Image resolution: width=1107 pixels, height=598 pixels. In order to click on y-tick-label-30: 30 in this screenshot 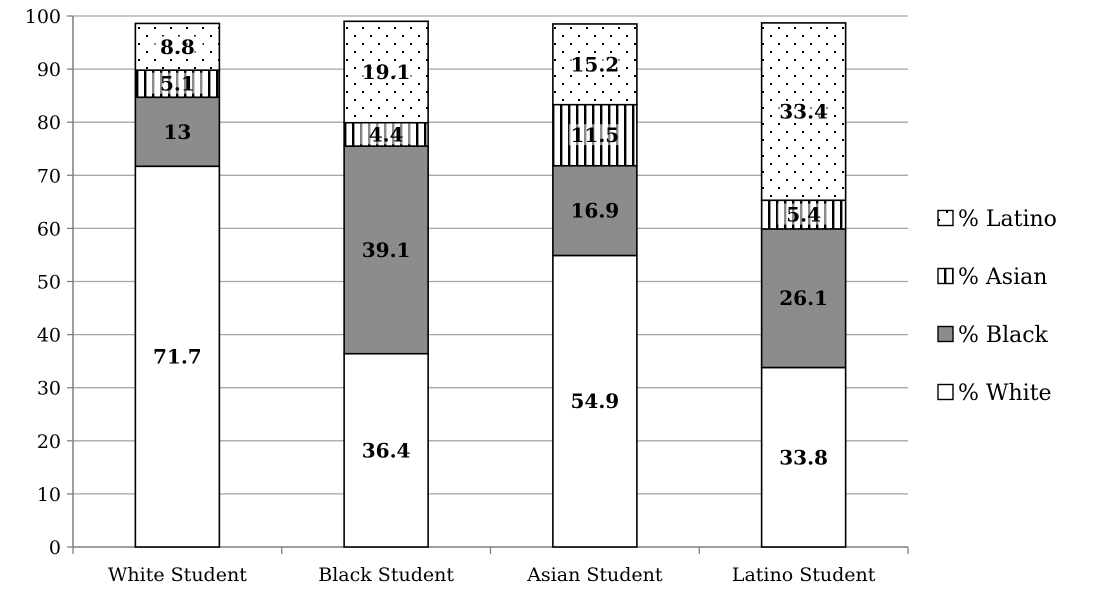, I will do `click(49, 389)`.